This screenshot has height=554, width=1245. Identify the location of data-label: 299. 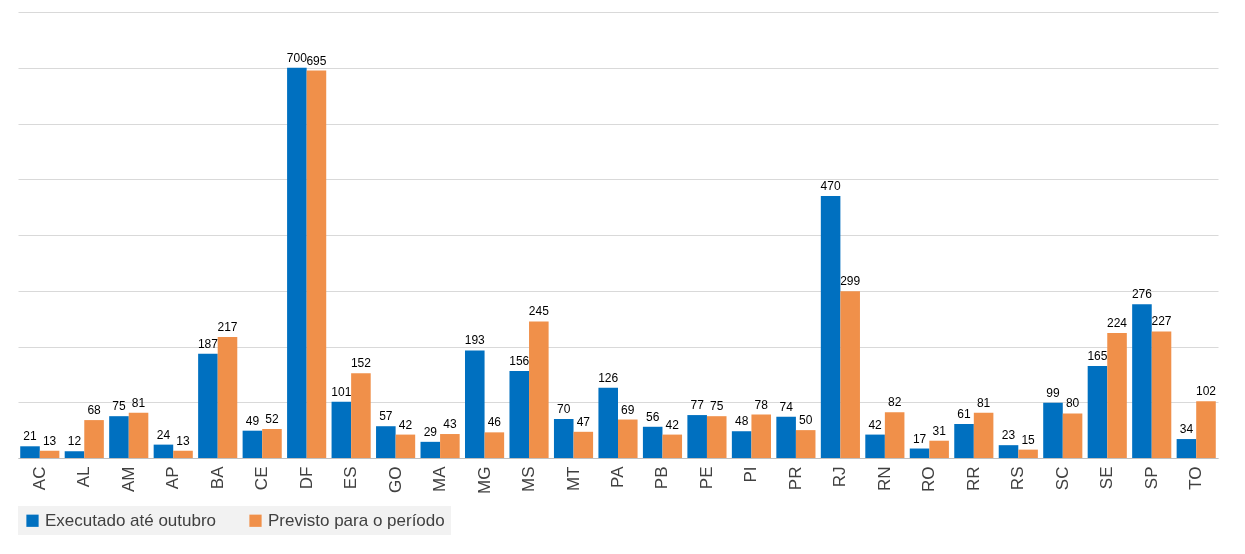
(850, 281).